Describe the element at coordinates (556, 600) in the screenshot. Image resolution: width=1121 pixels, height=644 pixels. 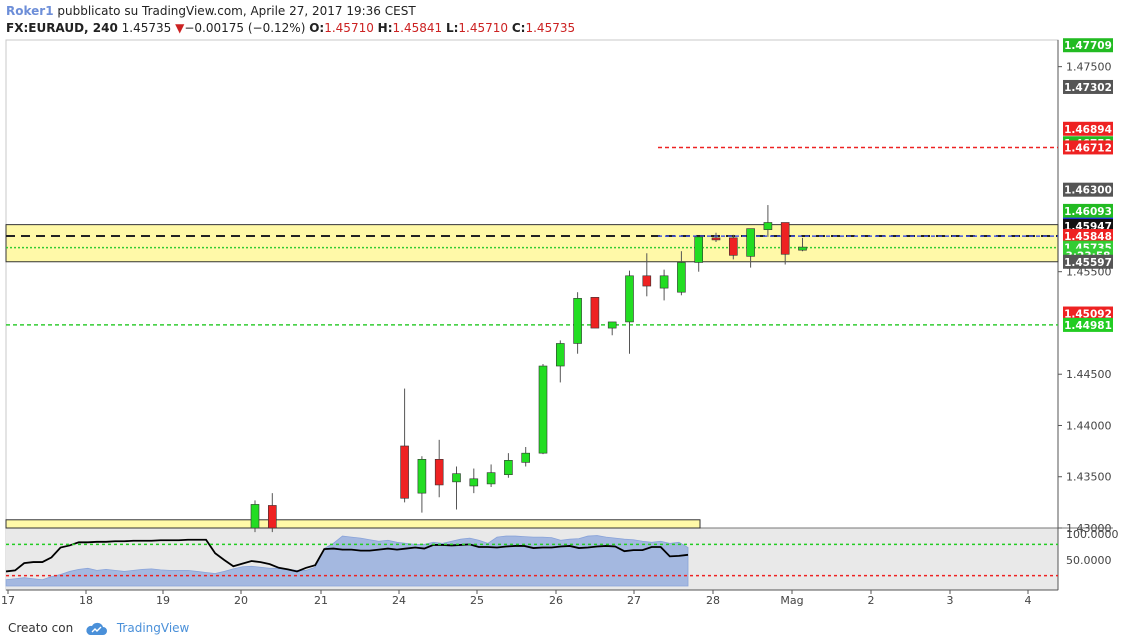
I see `time-tick-label: 26` at that location.